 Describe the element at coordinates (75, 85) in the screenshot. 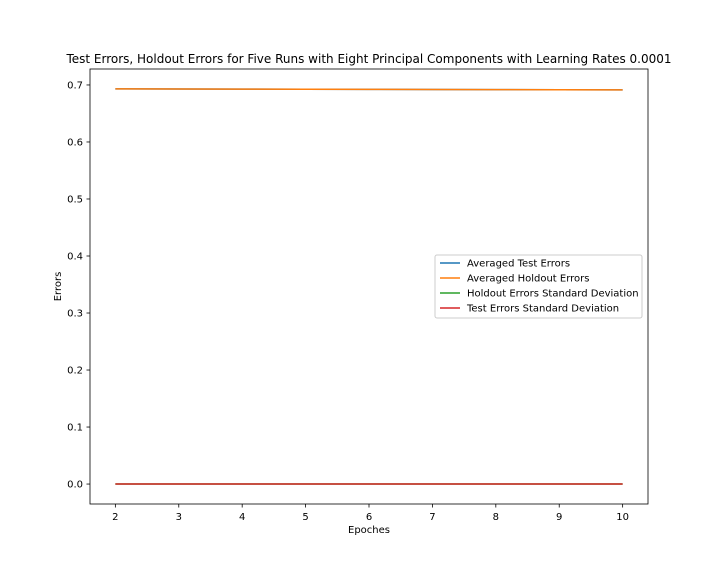

I see `y-tick-label: 0.7` at that location.